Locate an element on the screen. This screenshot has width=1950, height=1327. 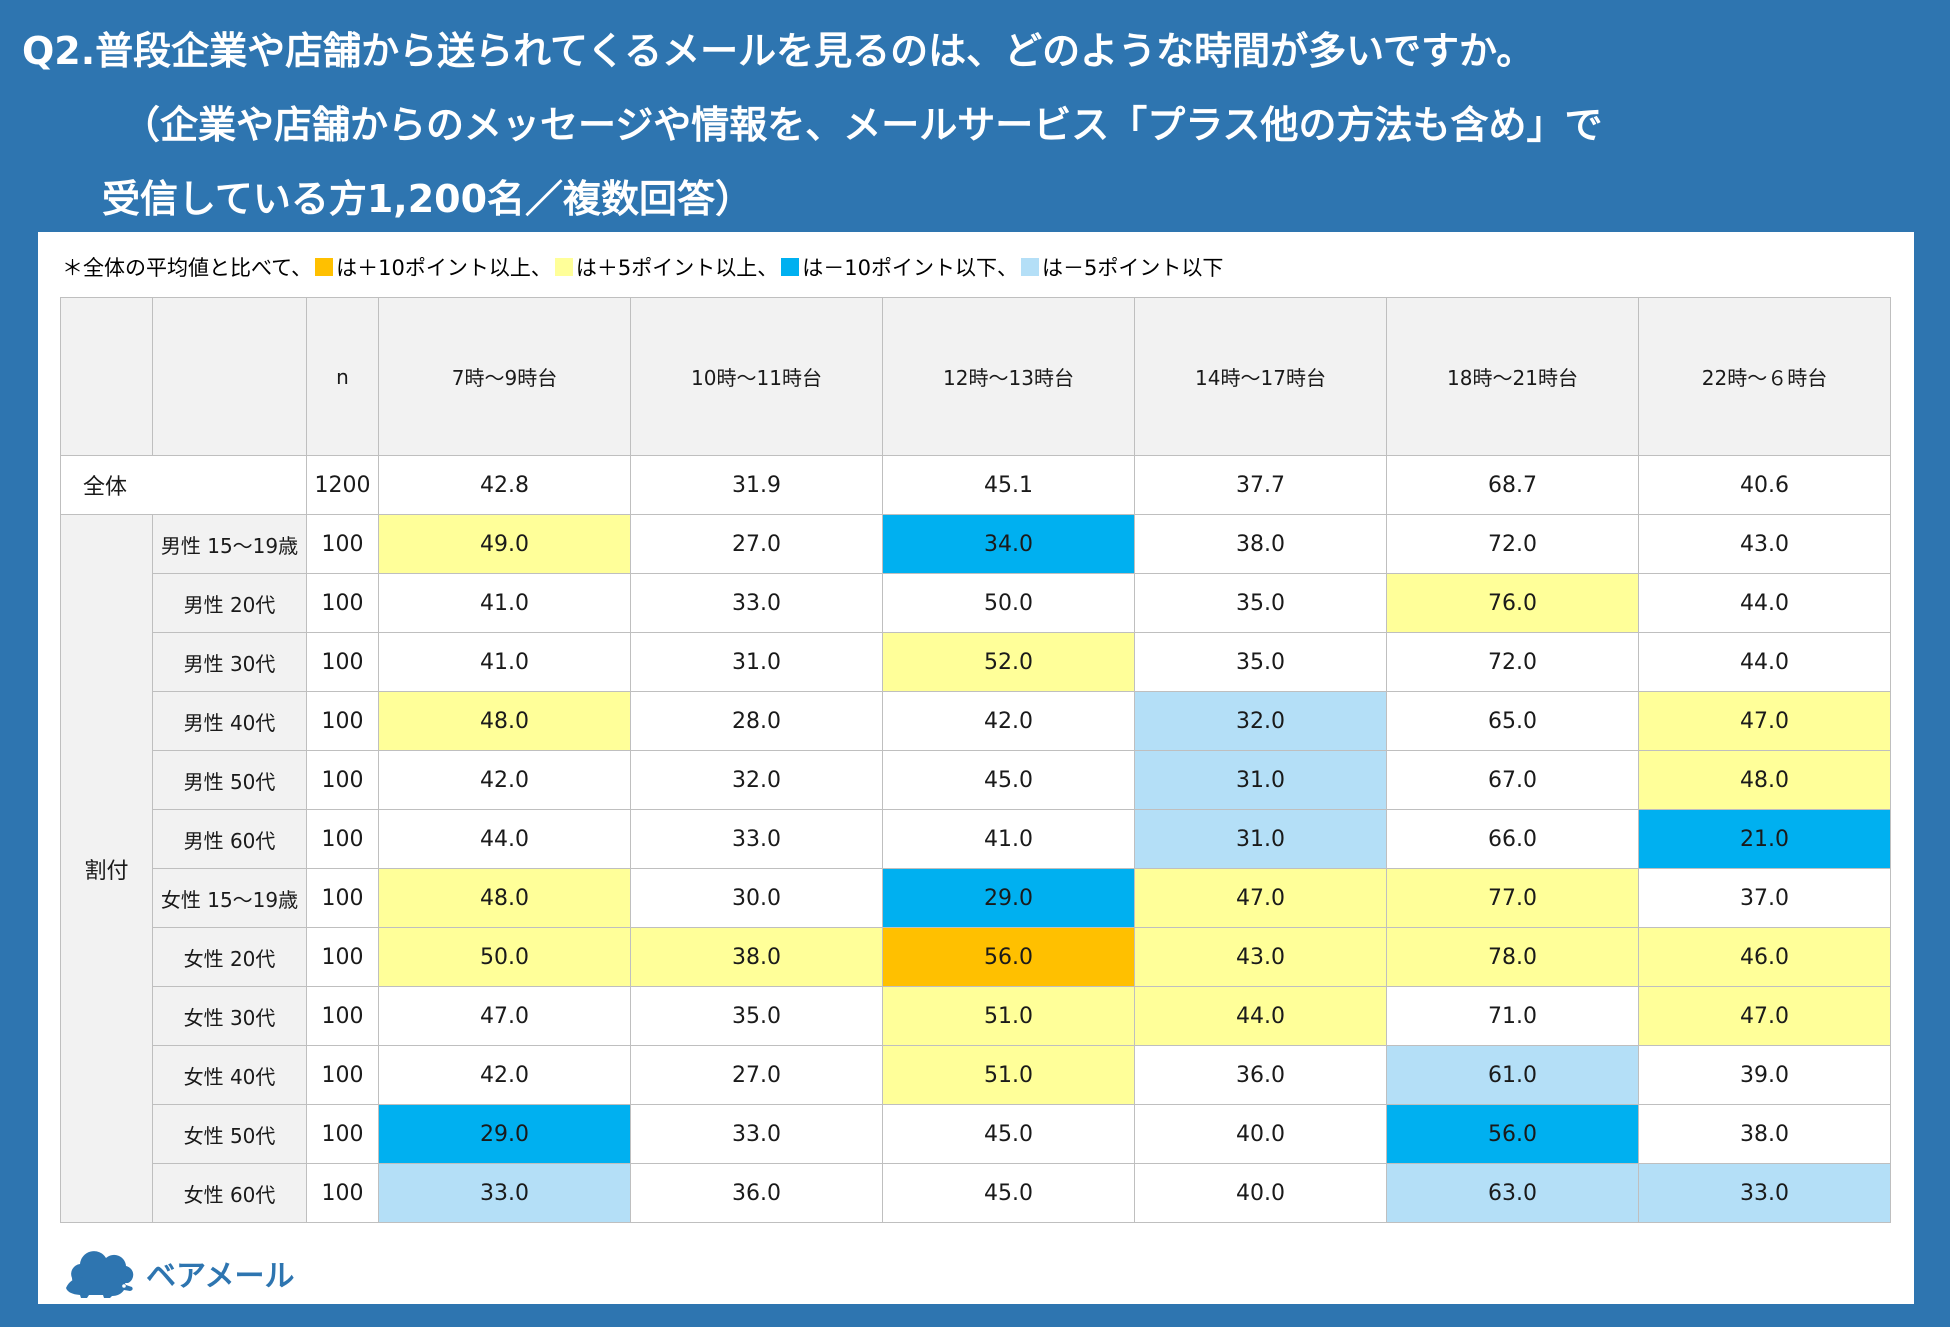
total-value: 68.7 is located at coordinates (1512, 485).